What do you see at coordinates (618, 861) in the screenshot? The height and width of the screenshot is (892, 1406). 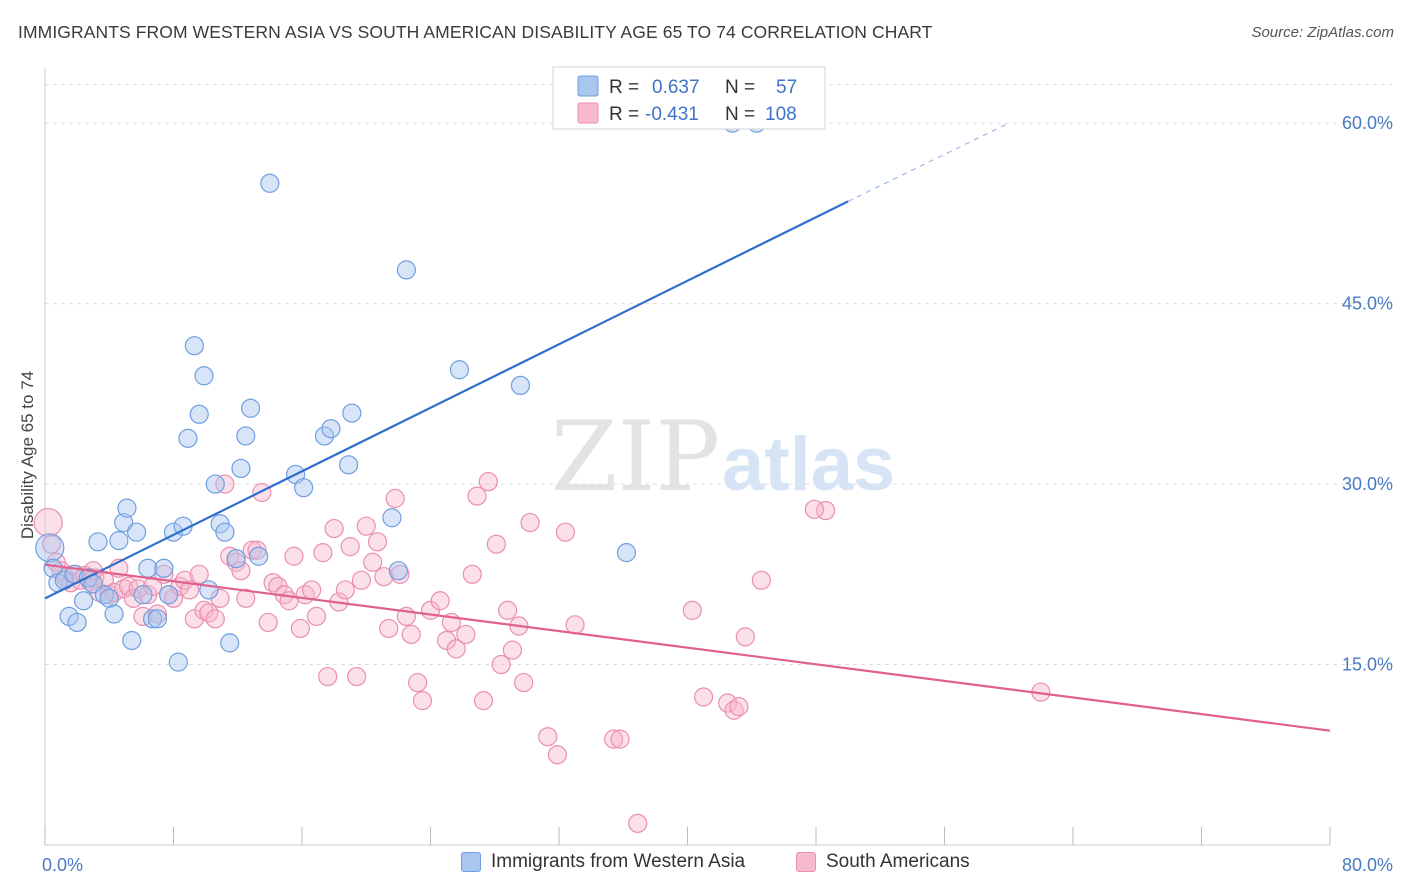 I see `legend-label-western-asia: Immigrants from Western Asia` at bounding box center [618, 861].